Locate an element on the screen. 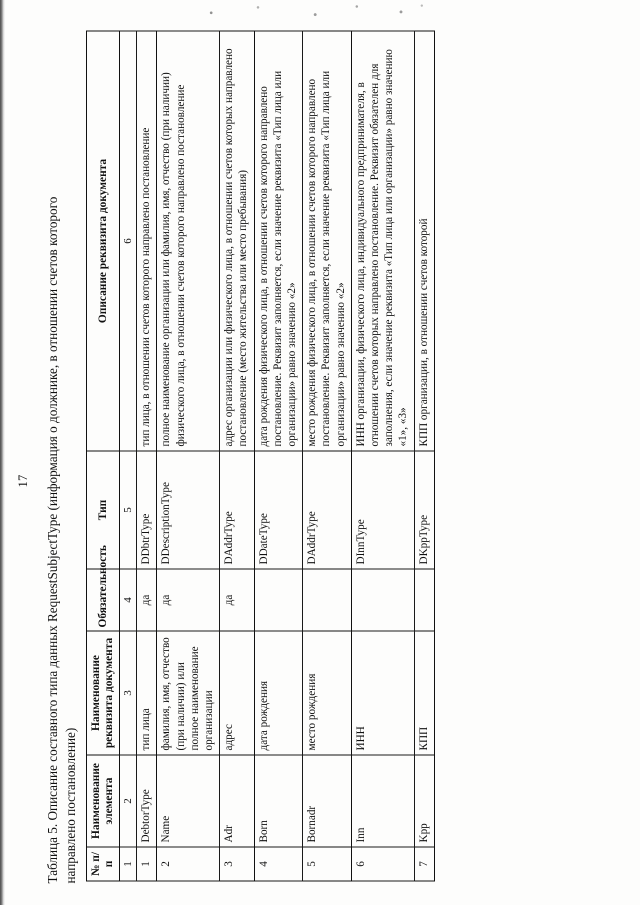 The width and height of the screenshot is (640, 905). column-header-description: Описание реквизита документа is located at coordinates (103, 240).